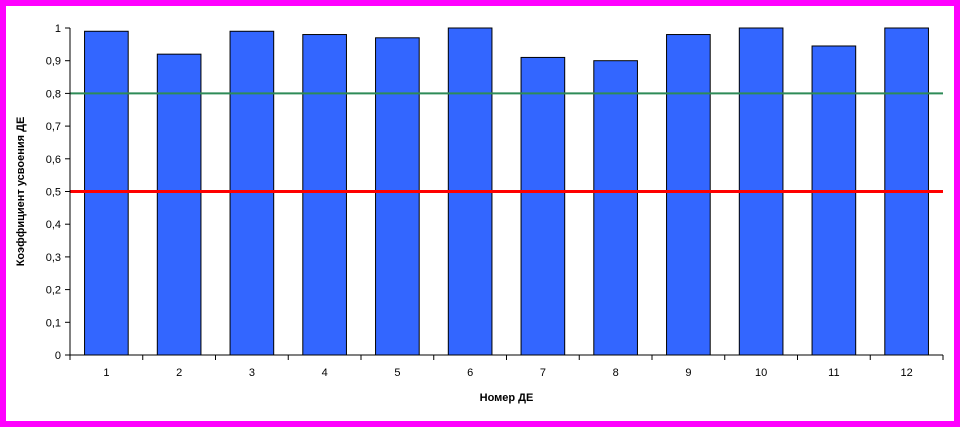  Describe the element at coordinates (252, 373) in the screenshot. I see `x-tick-label: 3` at that location.